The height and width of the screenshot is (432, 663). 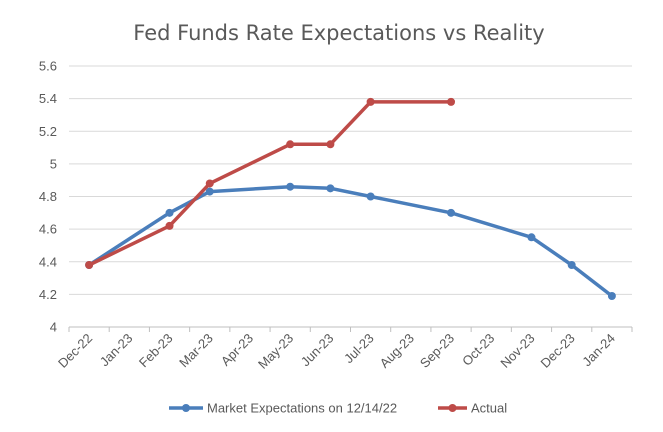 I want to click on y-tick-label: 5.6, so click(x=48, y=66).